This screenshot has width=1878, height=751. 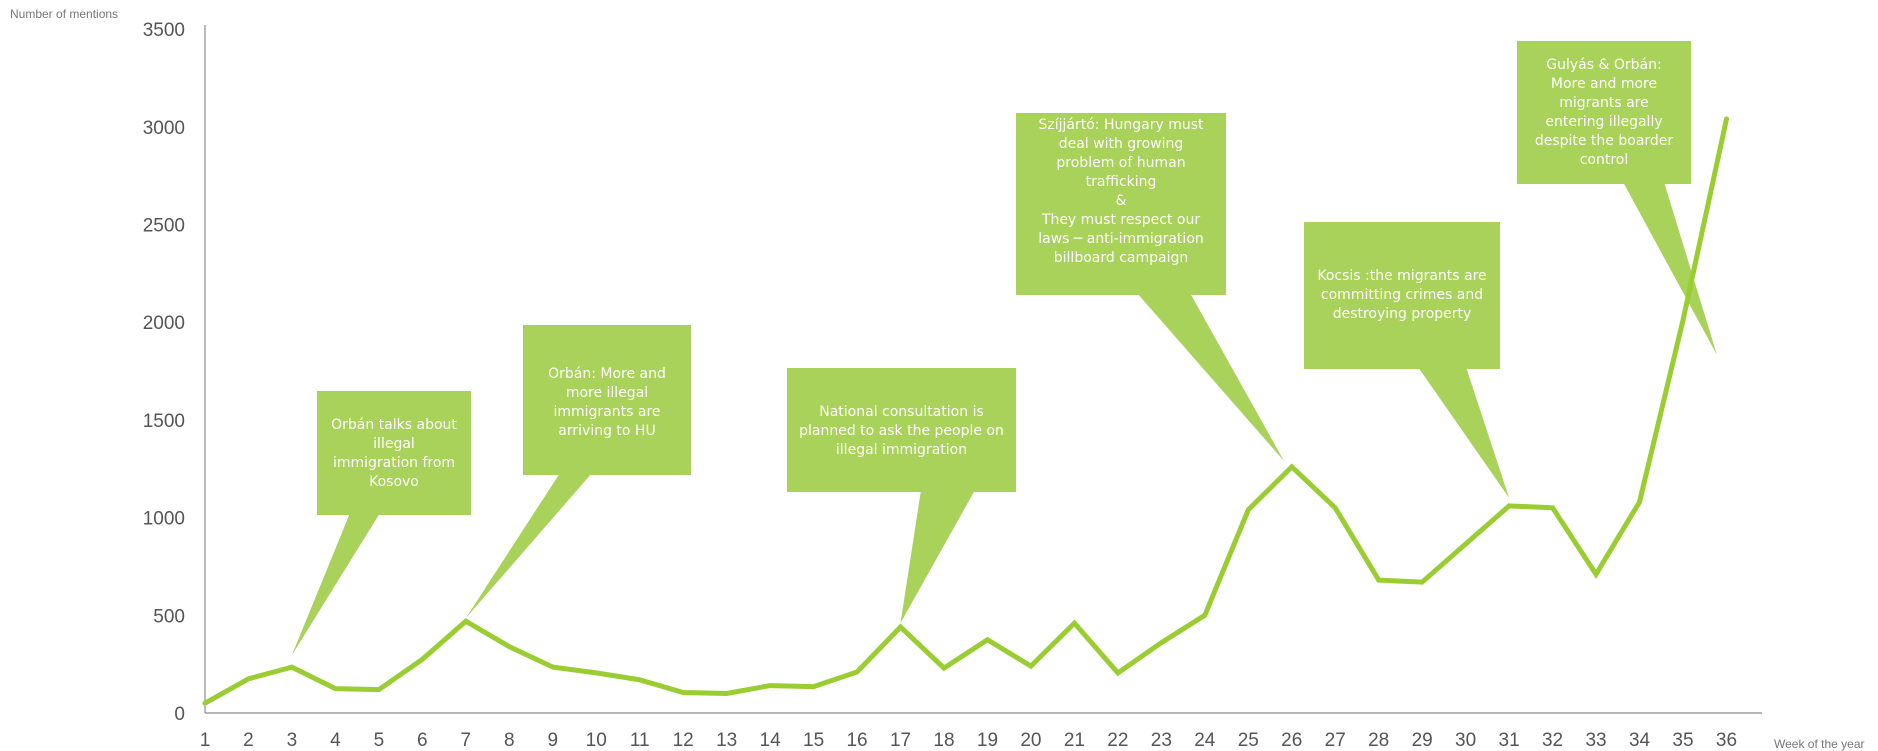 What do you see at coordinates (683, 740) in the screenshot?
I see `x-tick-label: 12` at bounding box center [683, 740].